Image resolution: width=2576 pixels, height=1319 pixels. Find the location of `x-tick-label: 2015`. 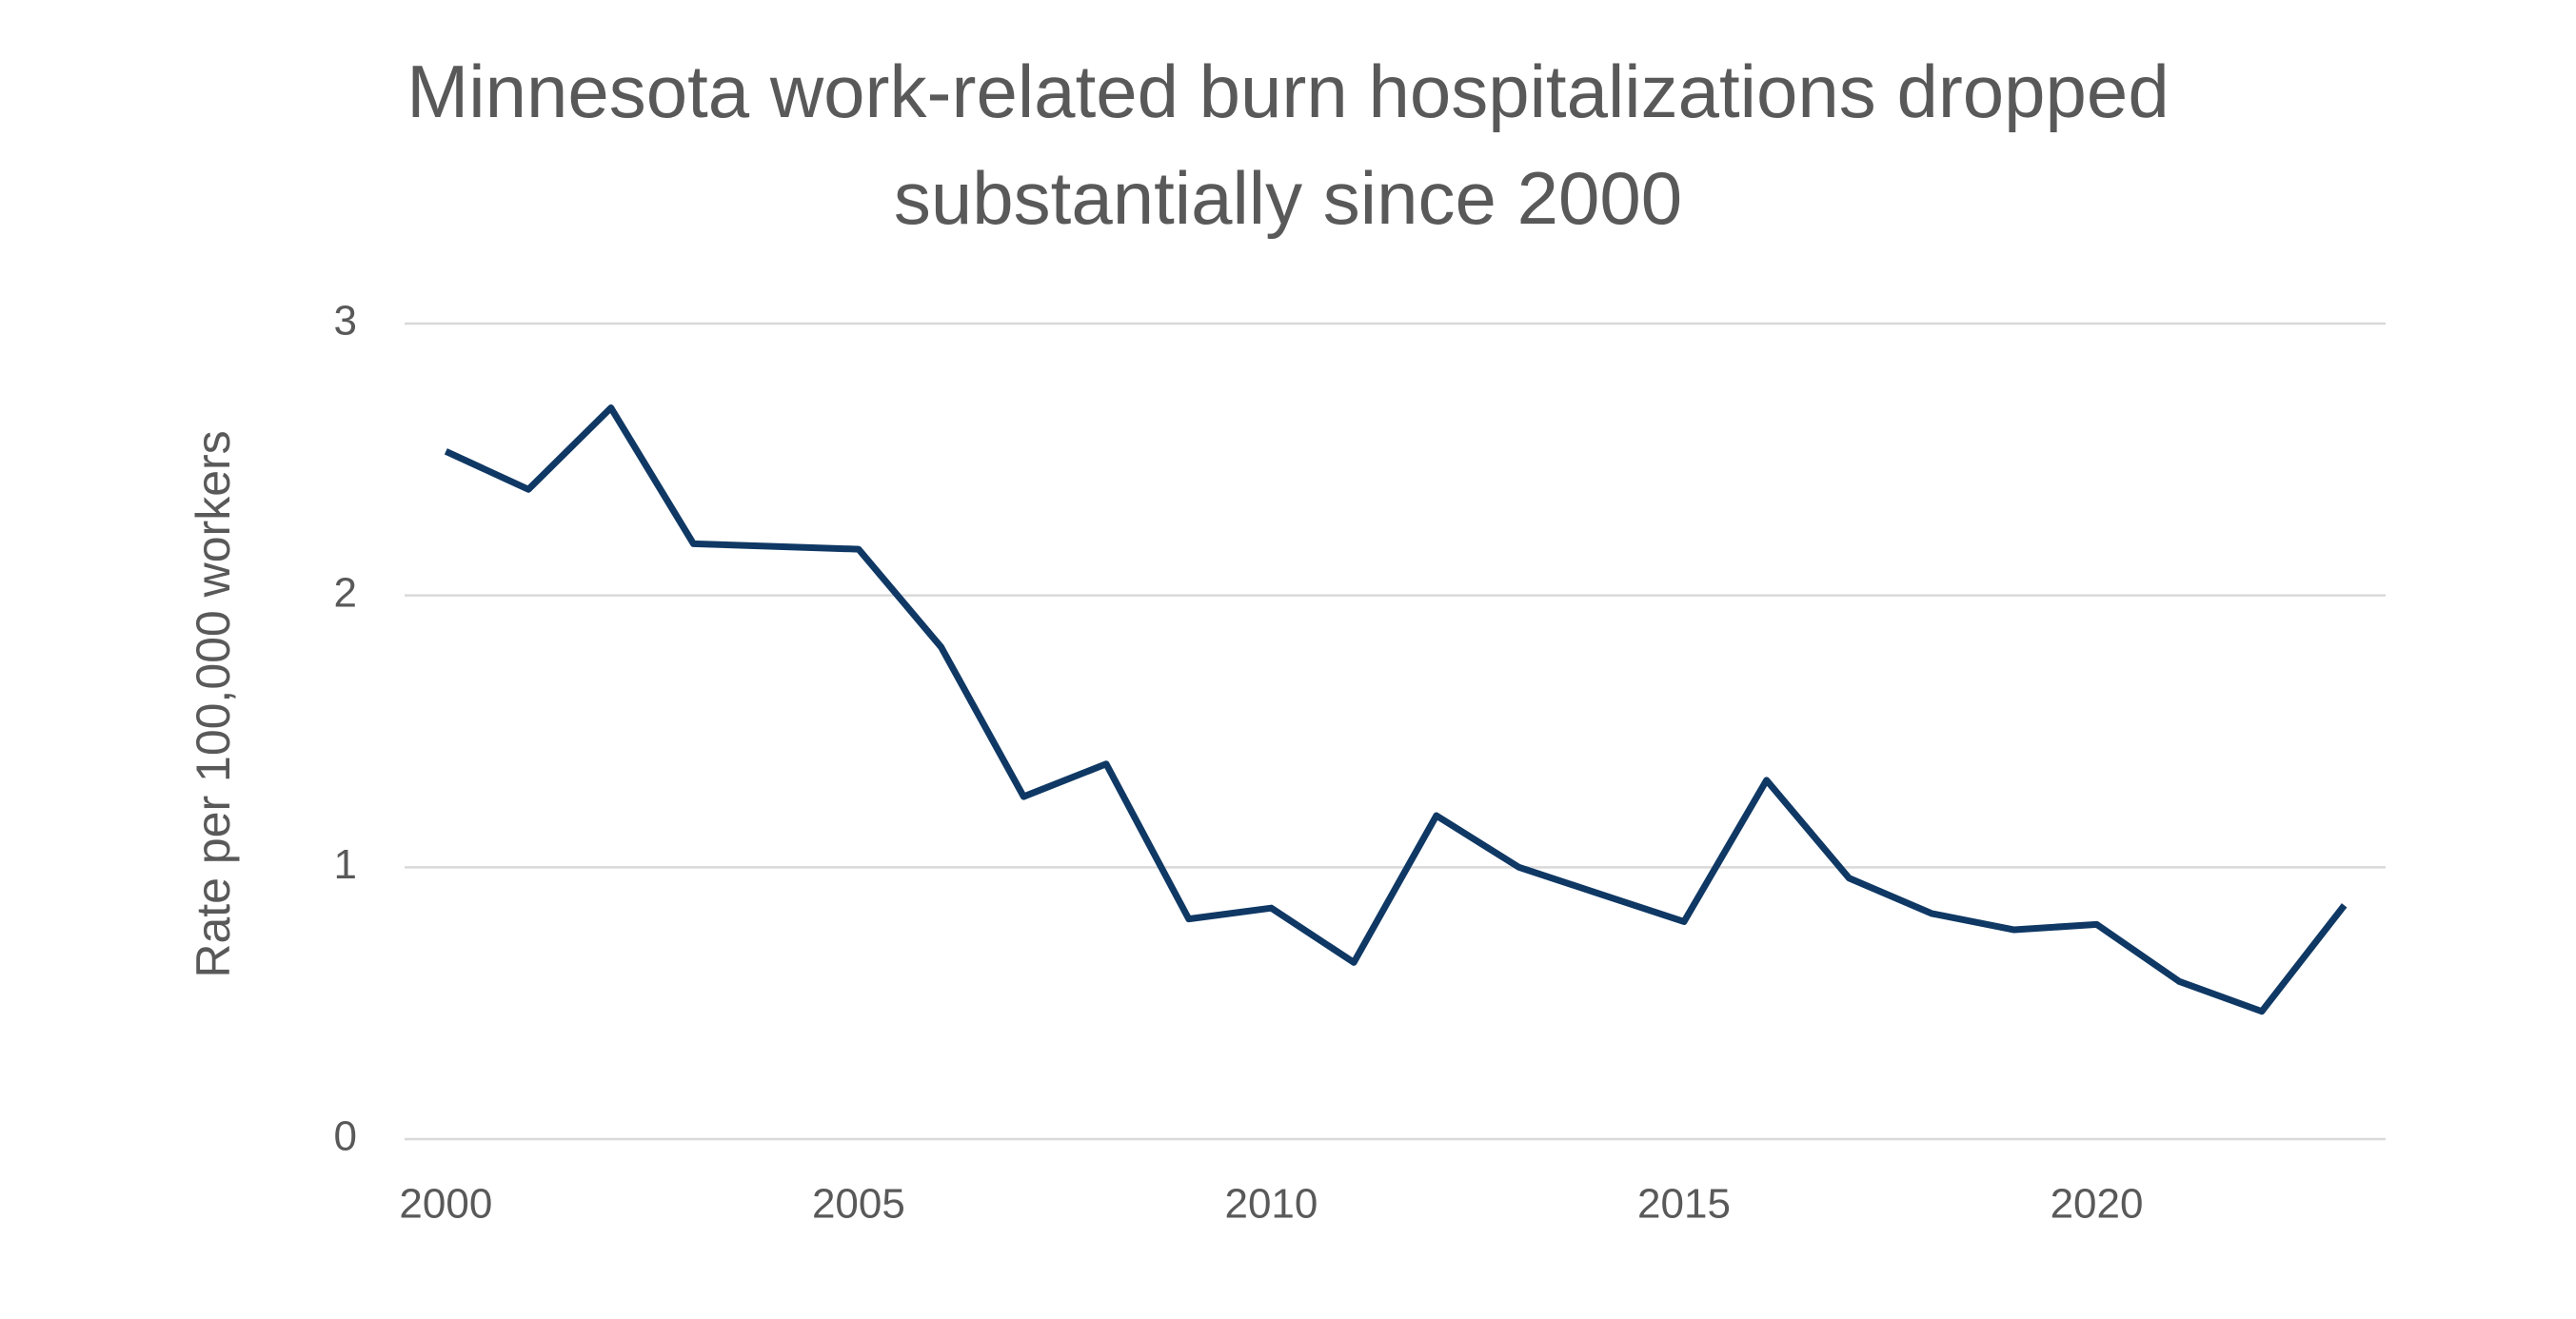

x-tick-label: 2015 is located at coordinates (1684, 1204).